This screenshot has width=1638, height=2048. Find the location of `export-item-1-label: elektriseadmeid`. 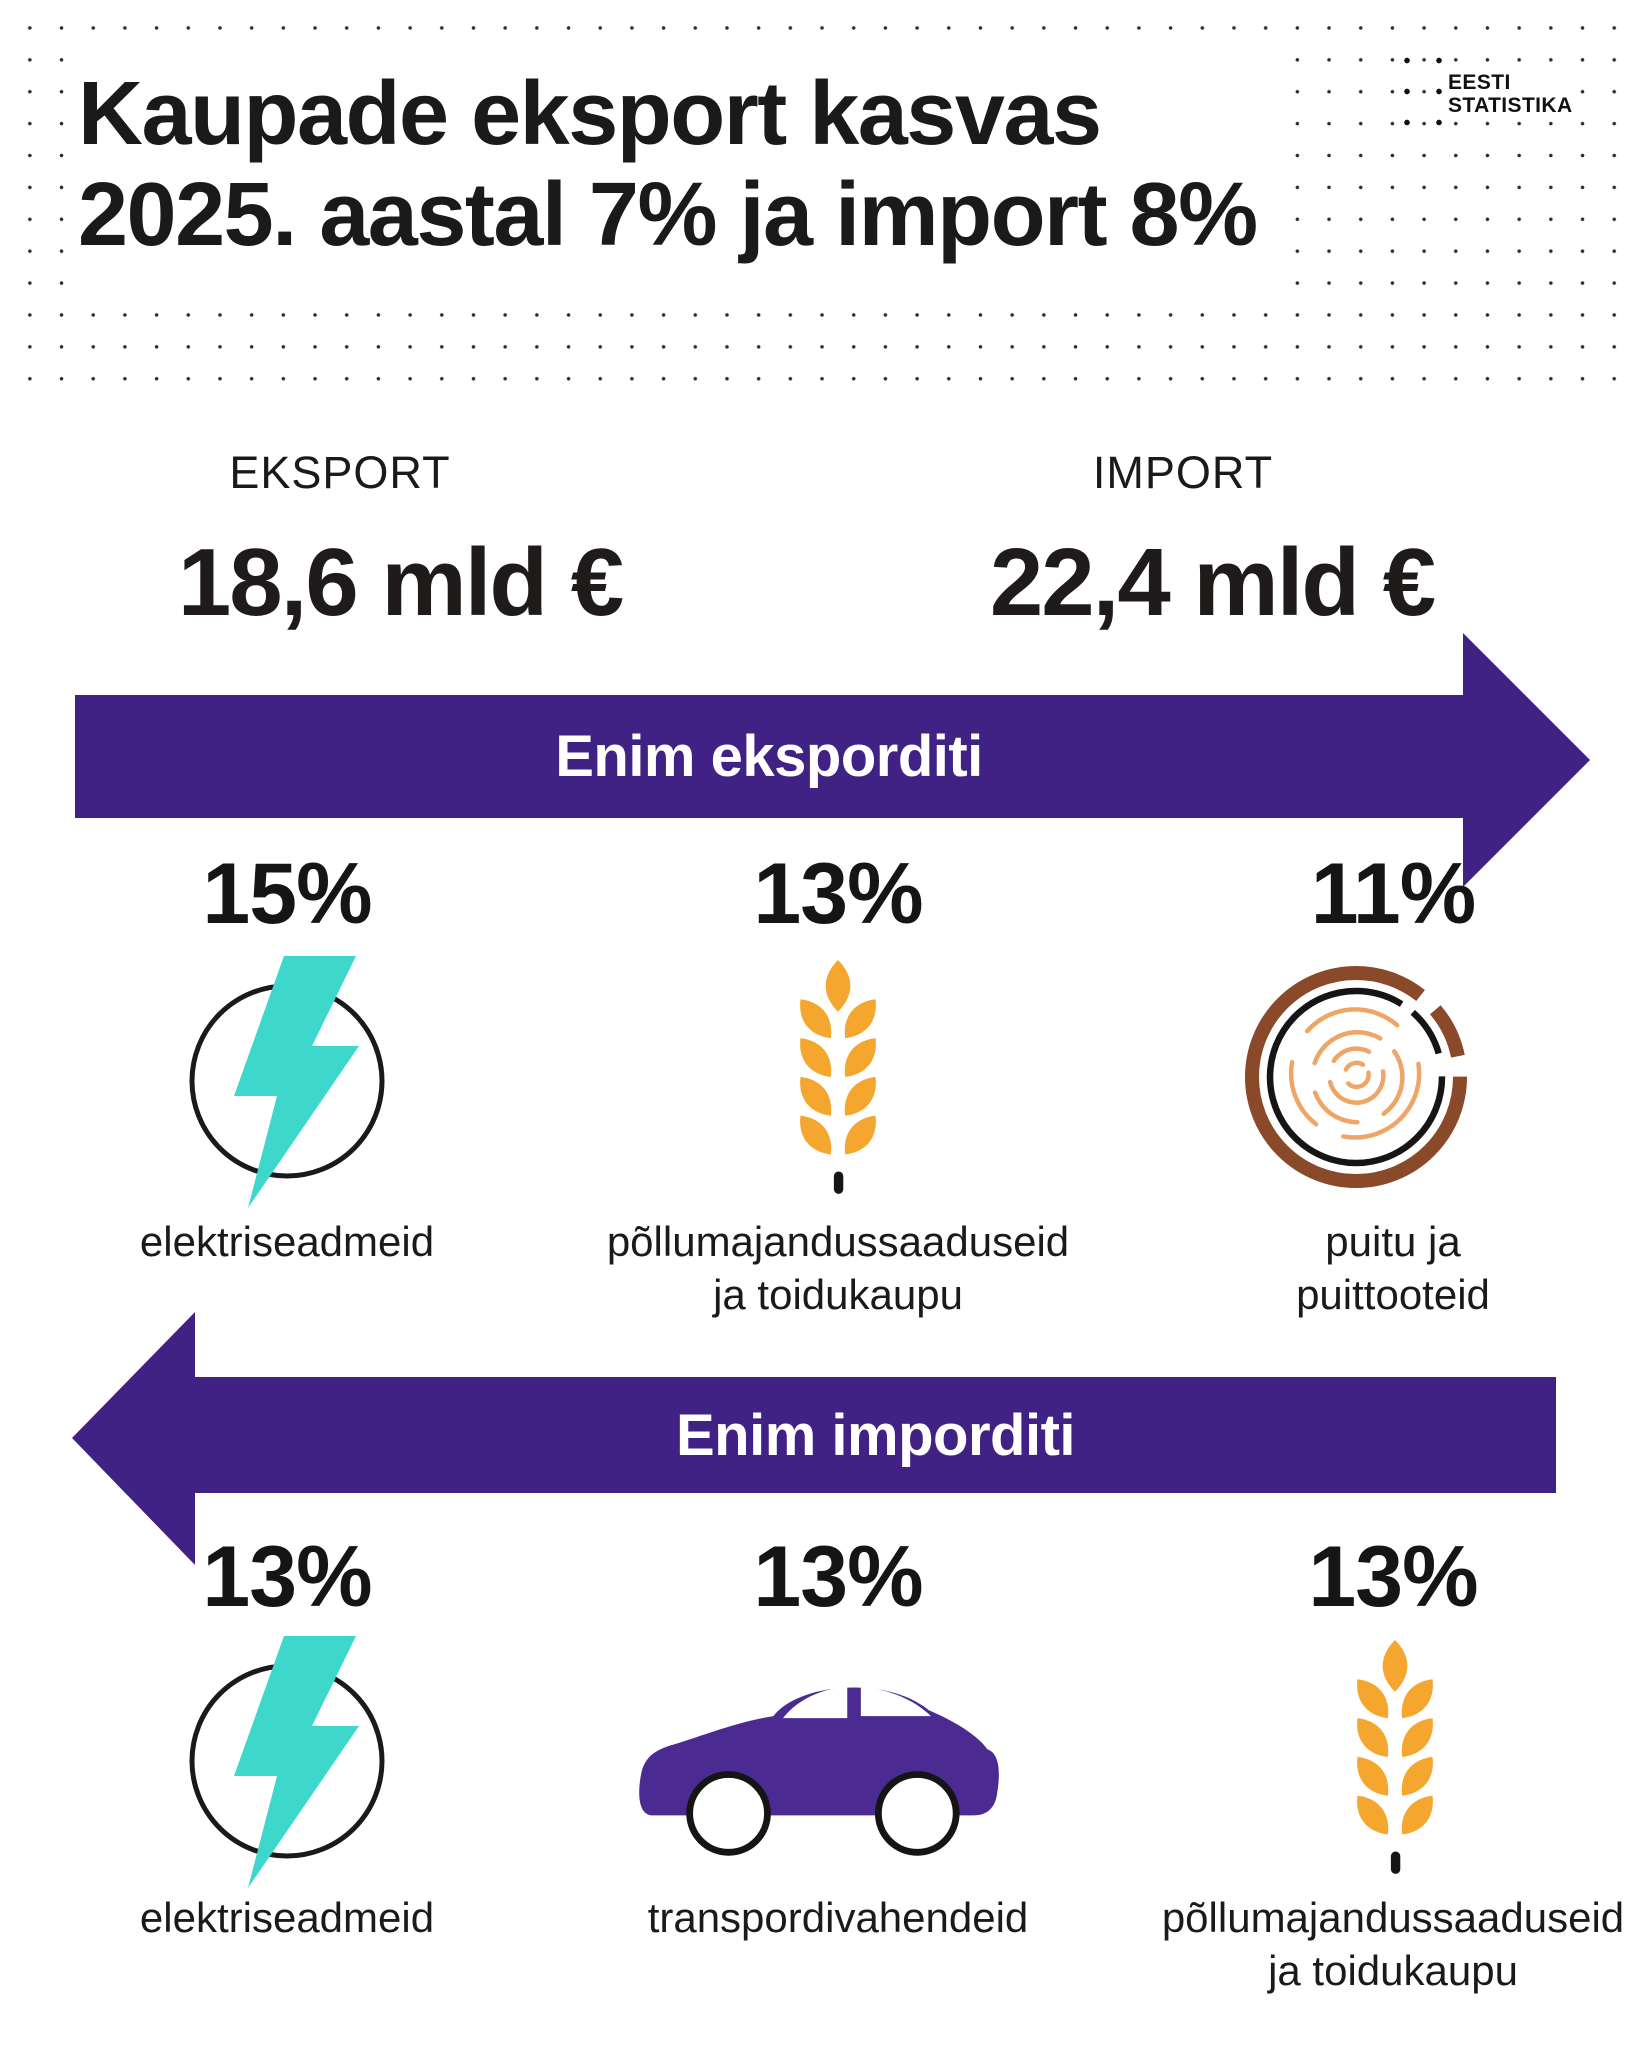

export-item-1-label: elektriseadmeid is located at coordinates (287, 1242).